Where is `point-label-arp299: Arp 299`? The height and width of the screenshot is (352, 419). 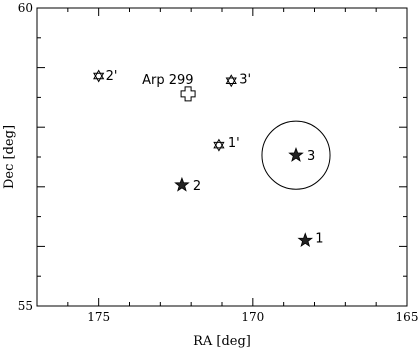 point-label-arp299: Arp 299 is located at coordinates (167, 80).